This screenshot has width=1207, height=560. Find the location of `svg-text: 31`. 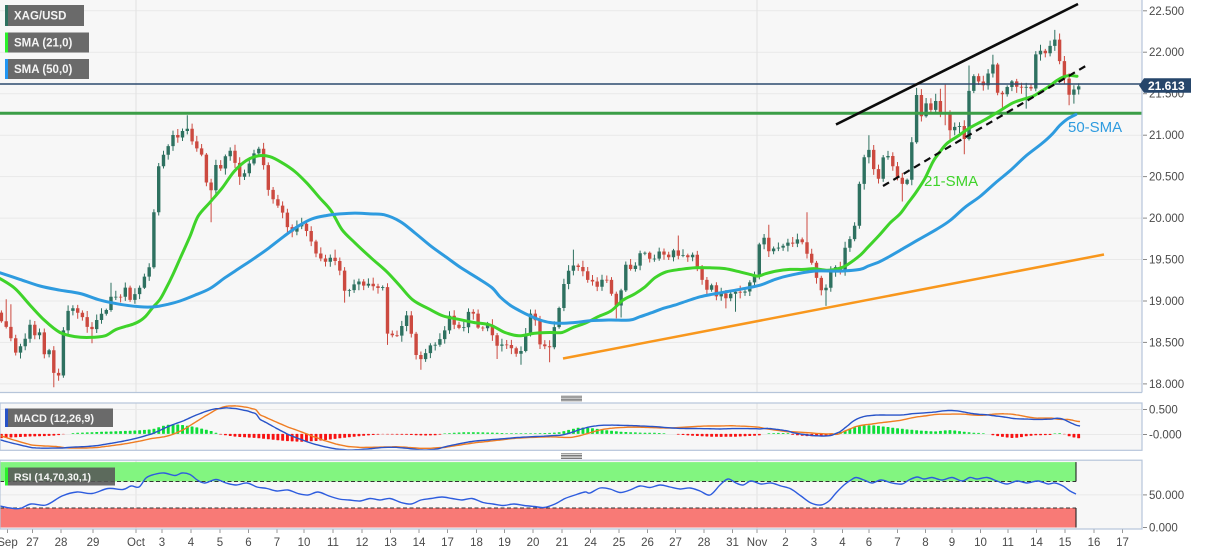

svg-text: 31 is located at coordinates (732, 543).